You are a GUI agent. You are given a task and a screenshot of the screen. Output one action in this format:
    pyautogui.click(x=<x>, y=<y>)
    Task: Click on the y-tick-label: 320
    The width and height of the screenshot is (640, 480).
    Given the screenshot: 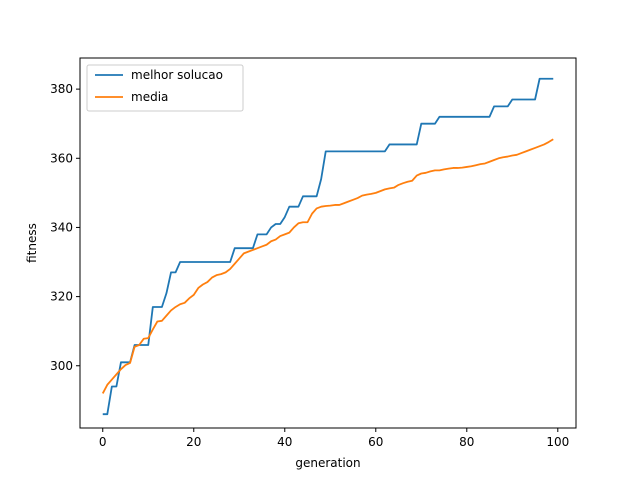 What is the action you would take?
    pyautogui.click(x=61, y=297)
    